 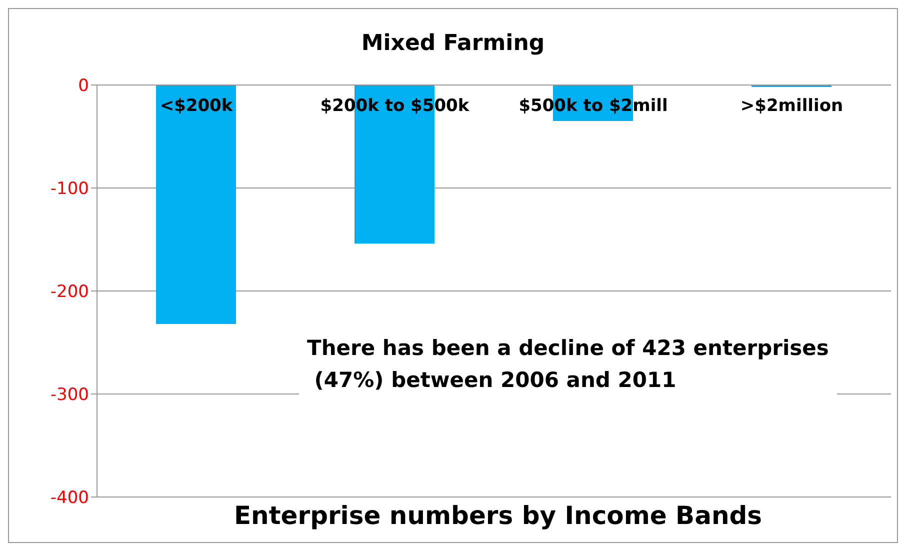 I want to click on y-tick-label: -200, so click(x=69, y=292).